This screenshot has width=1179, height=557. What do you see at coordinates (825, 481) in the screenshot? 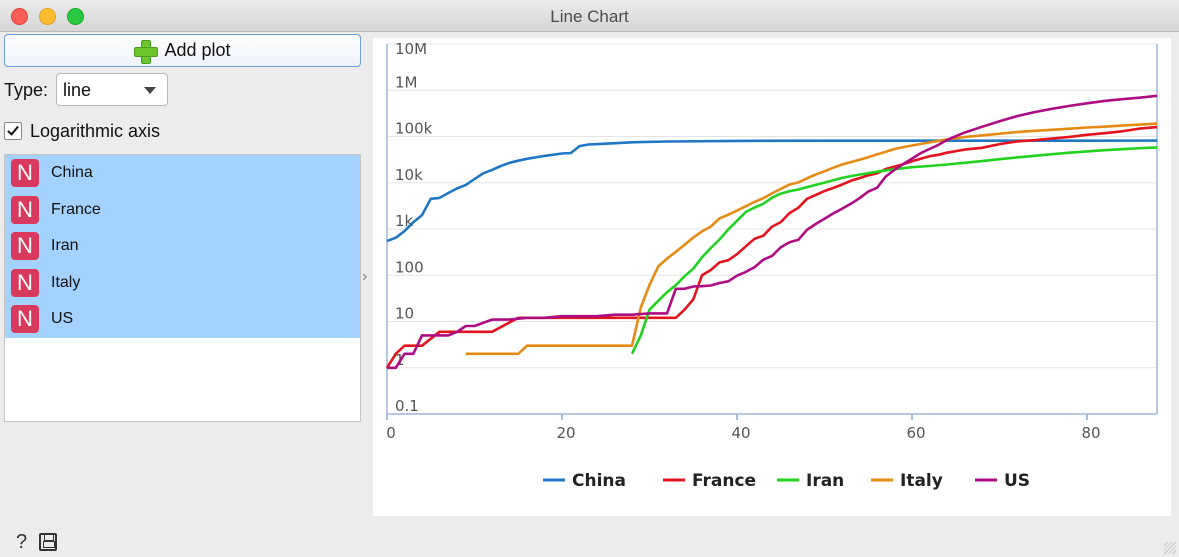
I see `legend-label-iran: Iran` at bounding box center [825, 481].